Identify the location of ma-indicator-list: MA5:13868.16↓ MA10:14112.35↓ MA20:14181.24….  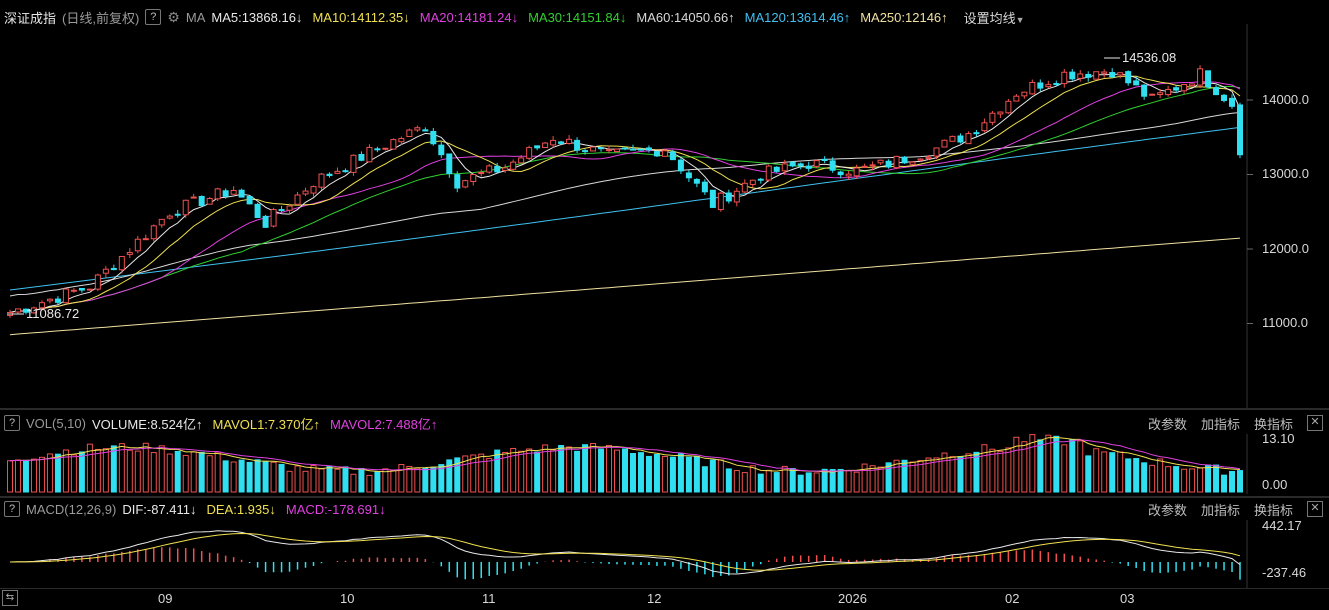
(584, 17).